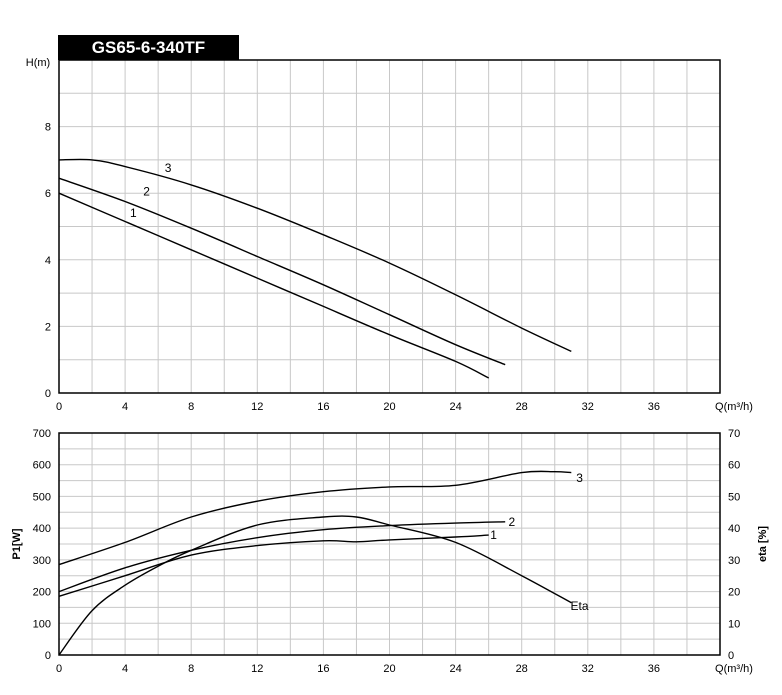 The image size is (782, 695). What do you see at coordinates (734, 466) in the screenshot?
I see `y2-tick-label: 60` at bounding box center [734, 466].